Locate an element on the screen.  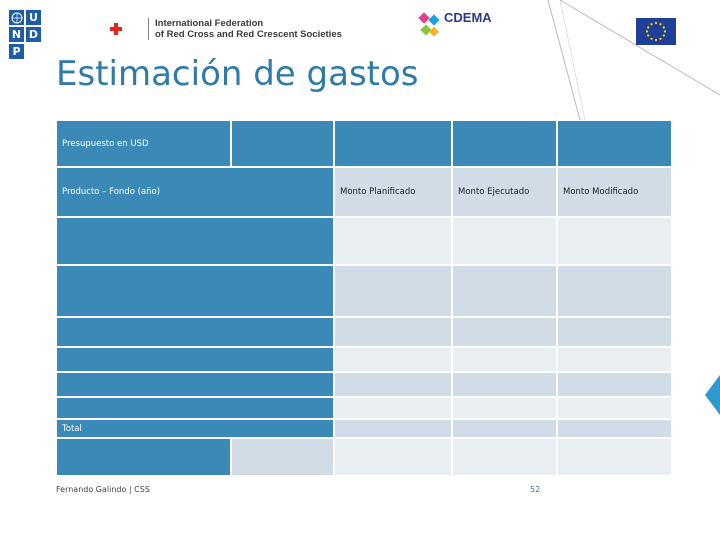
red-cross-crescent-icon is located at coordinates (122, 29).